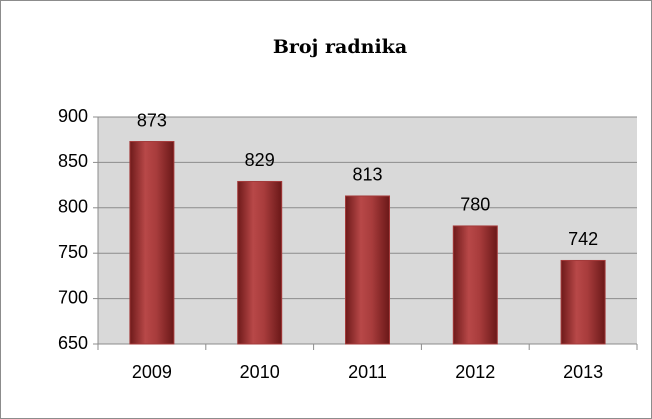  I want to click on x-tick-label: 2012, so click(475, 372).